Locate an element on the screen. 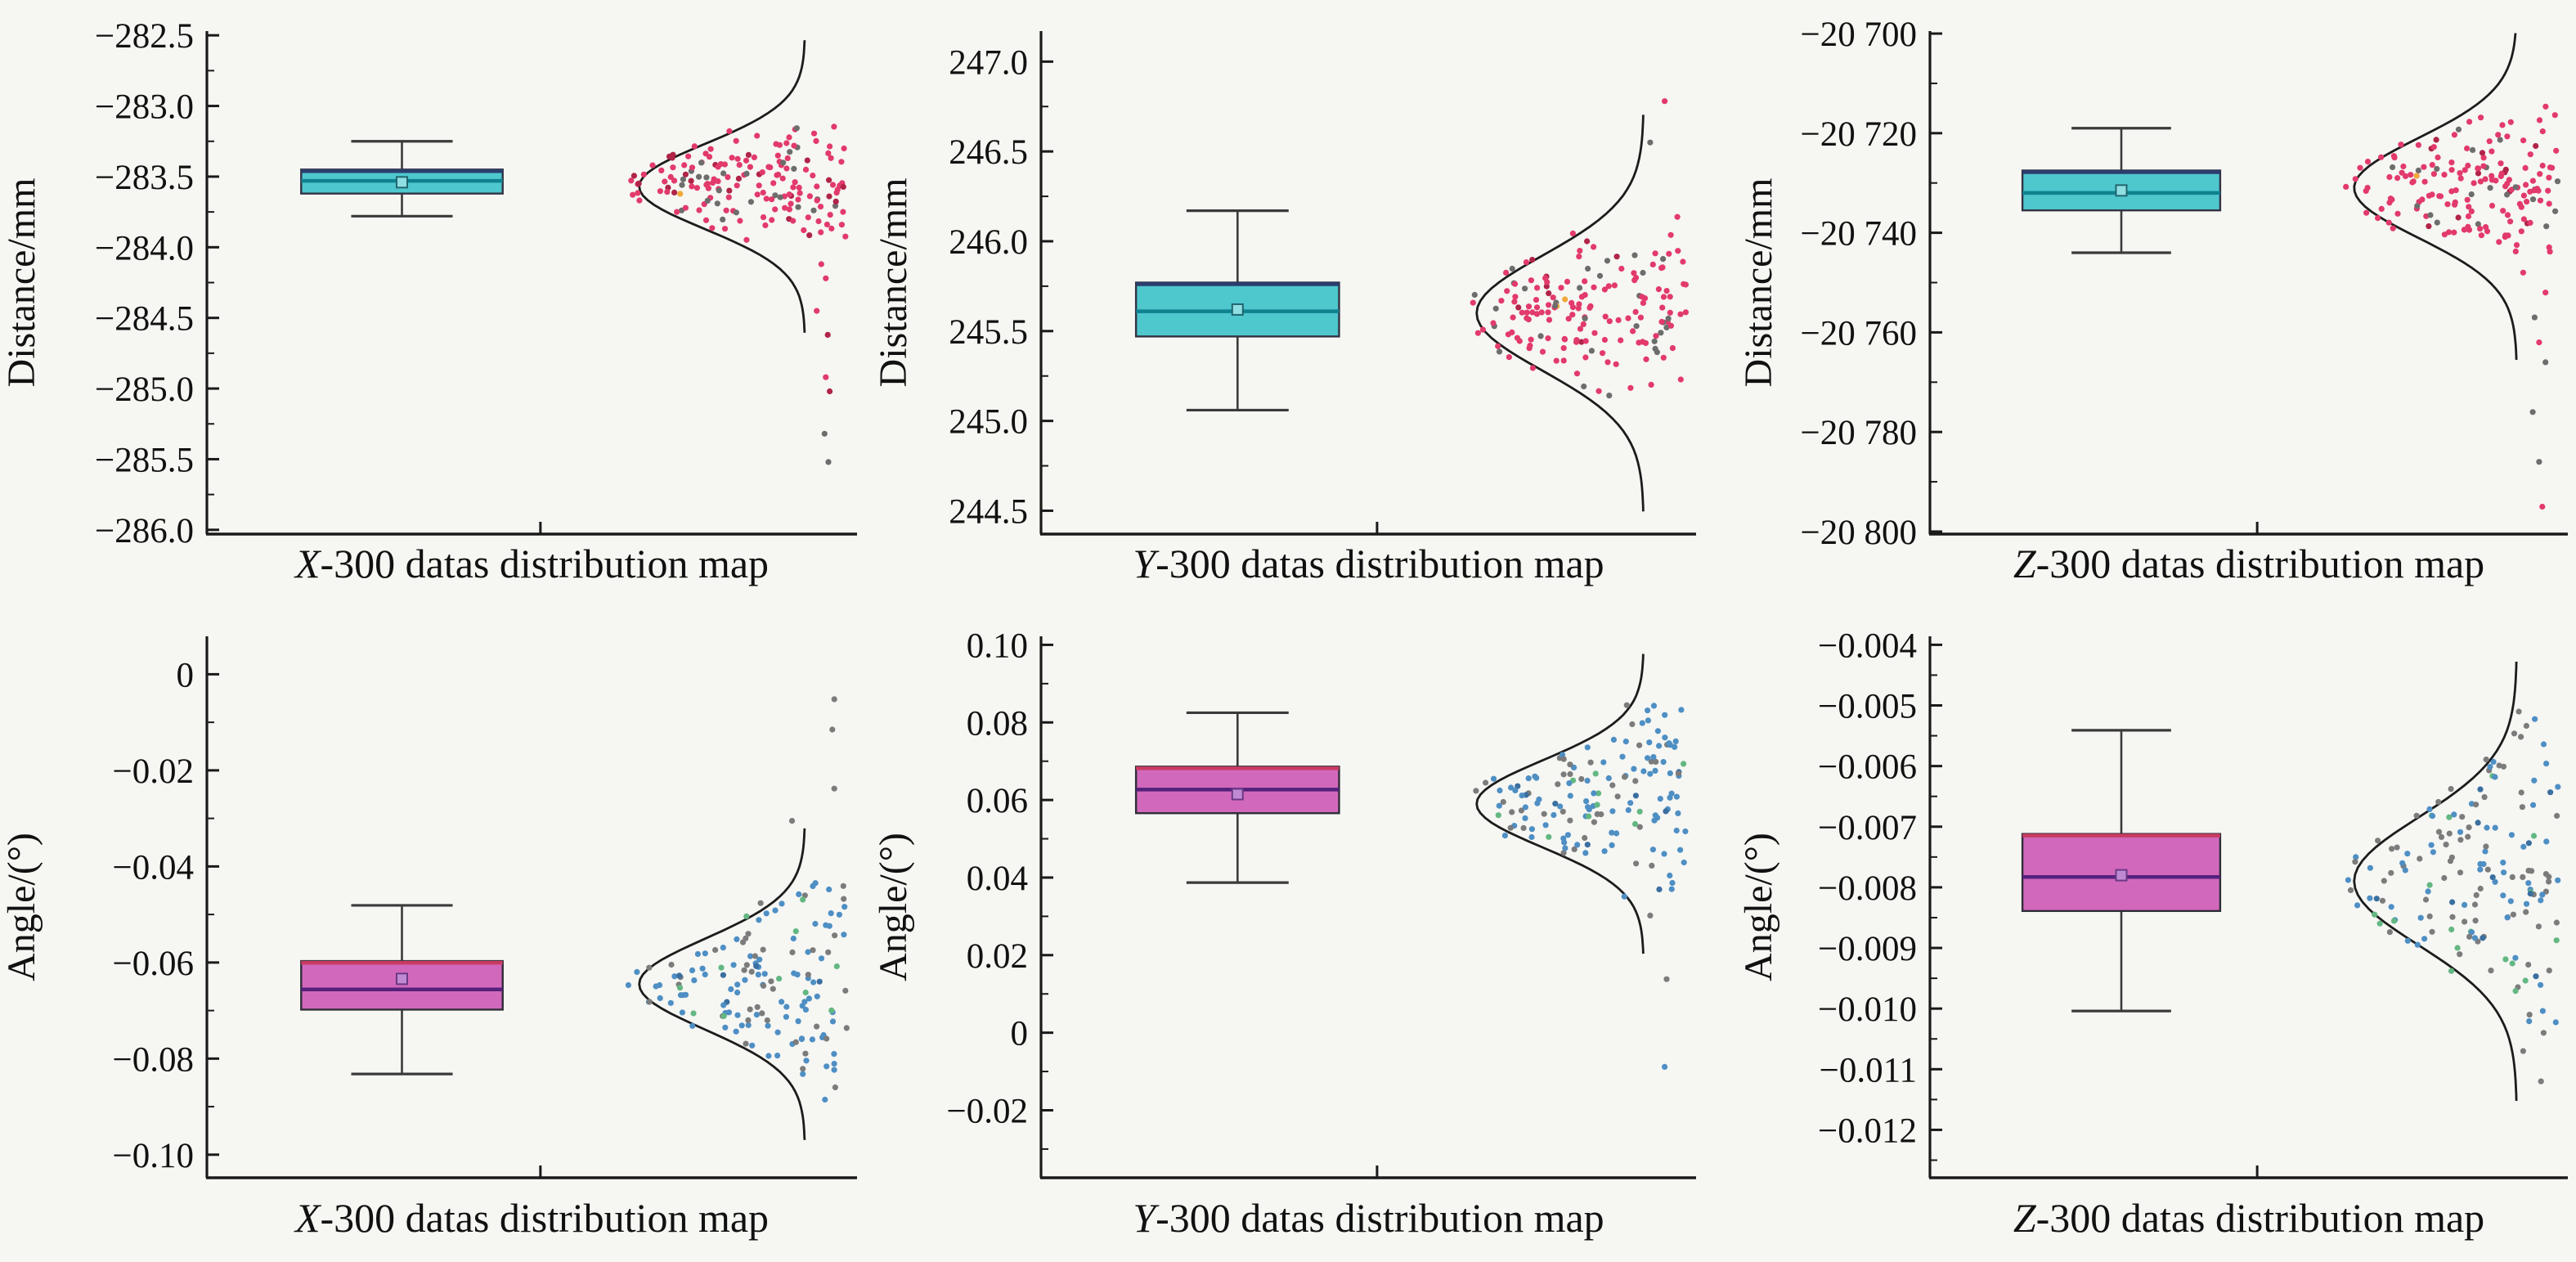 The image size is (2576, 1262). y-tick-label: −0.010 is located at coordinates (1868, 1010).